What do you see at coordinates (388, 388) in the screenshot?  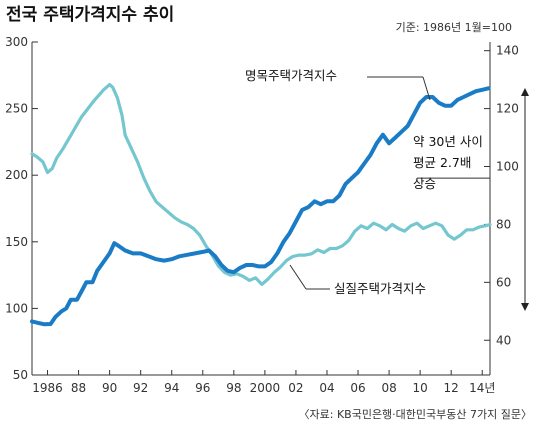 I see `x-tick-label: 08` at bounding box center [388, 388].